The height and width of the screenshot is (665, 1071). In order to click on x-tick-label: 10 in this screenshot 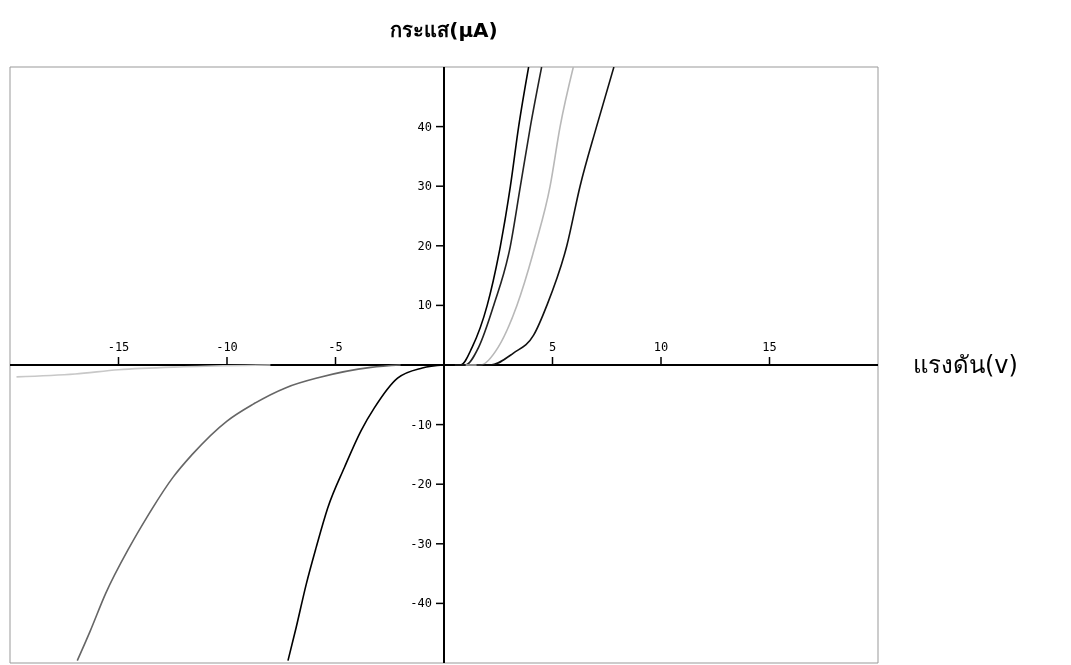, I will do `click(661, 347)`.